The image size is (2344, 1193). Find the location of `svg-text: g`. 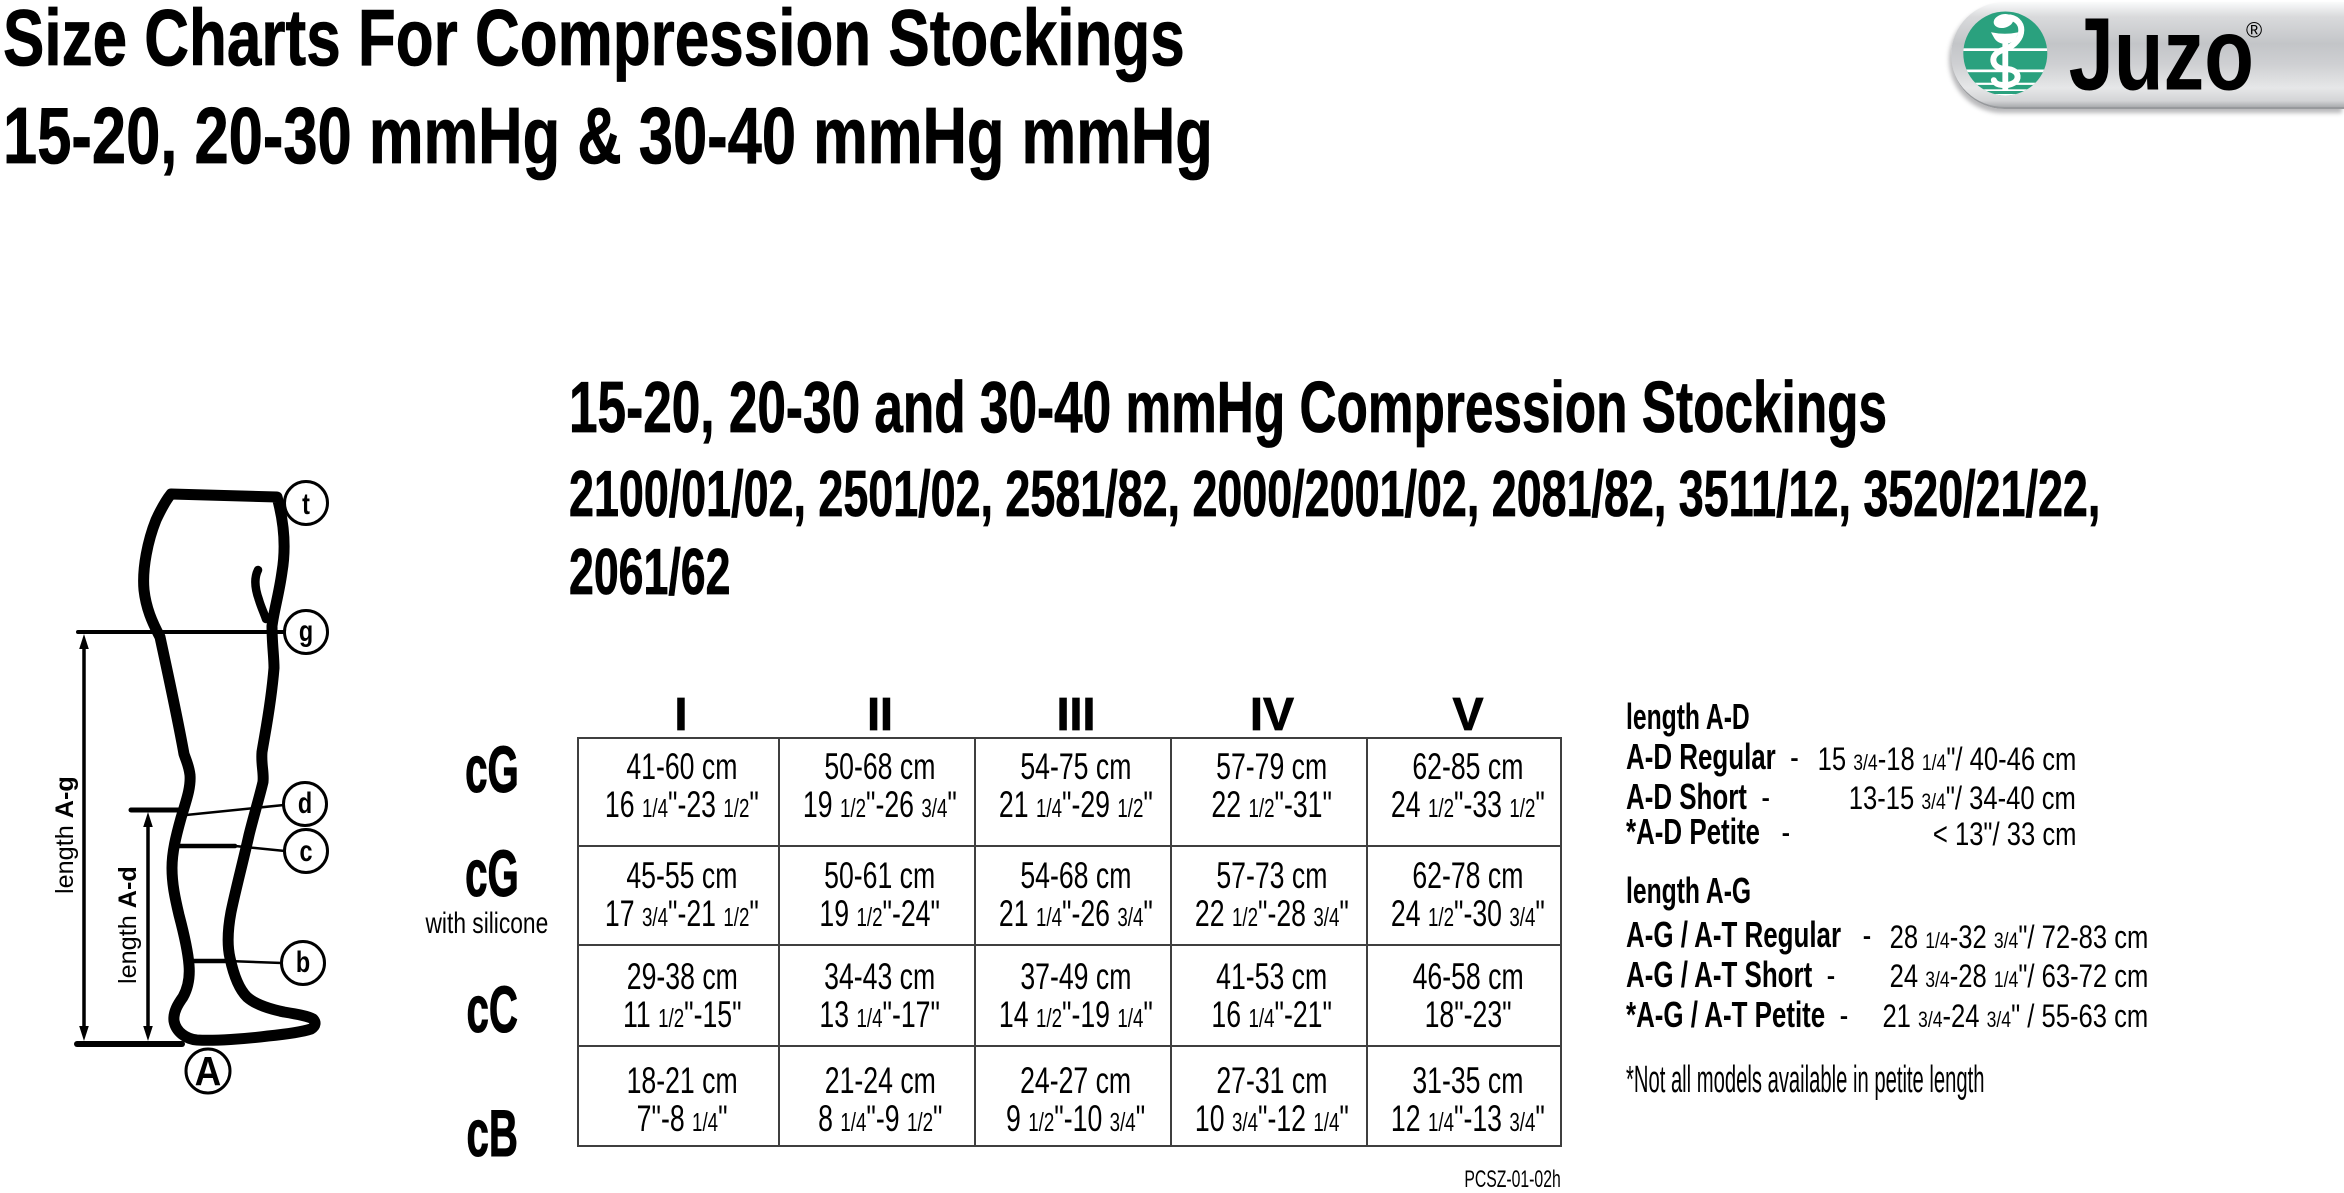

svg-text: g is located at coordinates (306, 630).